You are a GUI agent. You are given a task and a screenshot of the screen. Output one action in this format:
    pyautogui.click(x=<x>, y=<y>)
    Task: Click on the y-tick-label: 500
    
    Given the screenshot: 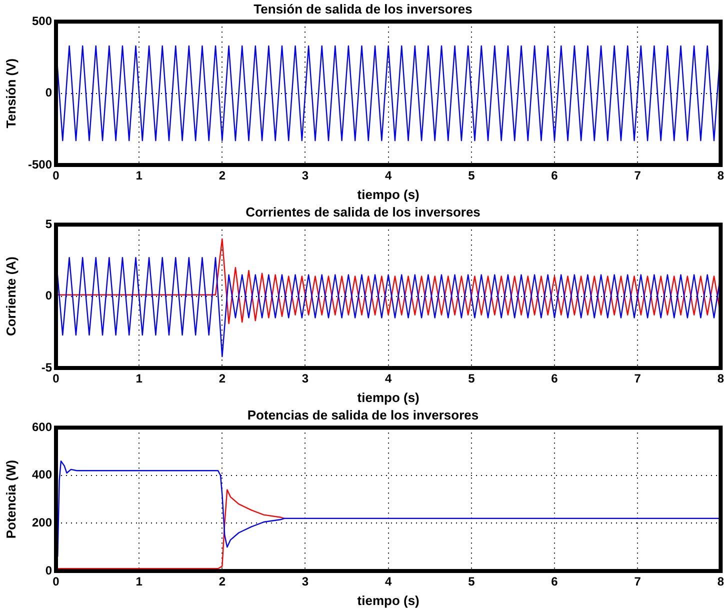 What is the action you would take?
    pyautogui.click(x=42, y=21)
    